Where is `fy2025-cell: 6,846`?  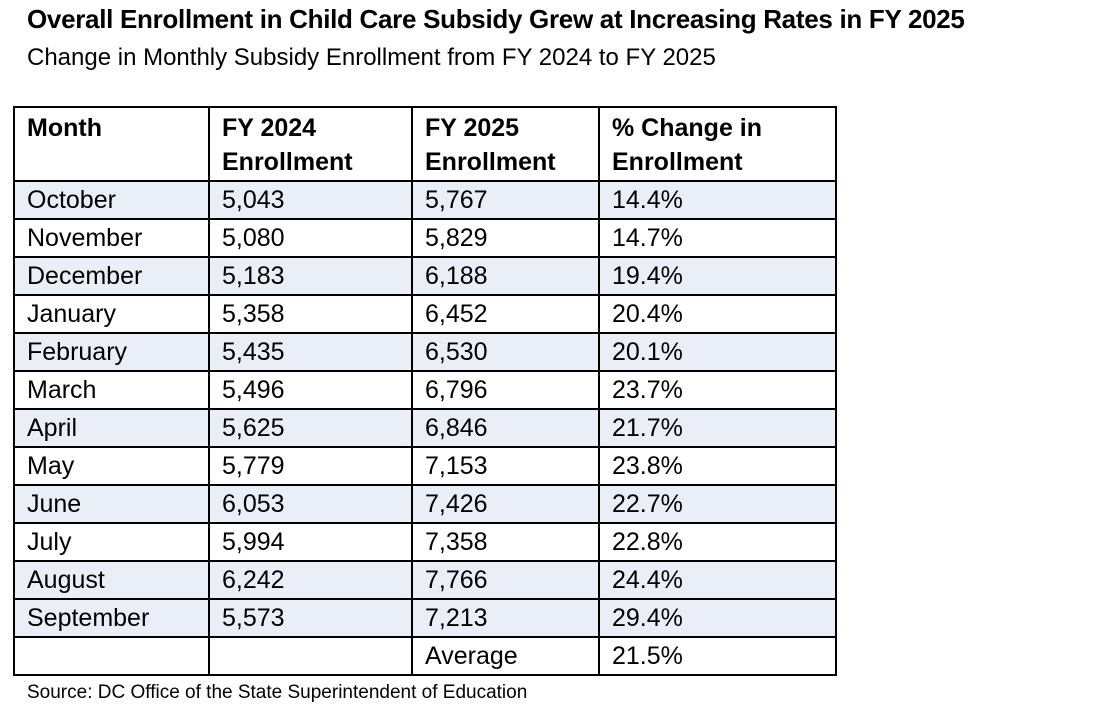
fy2025-cell: 6,846 is located at coordinates (505, 428).